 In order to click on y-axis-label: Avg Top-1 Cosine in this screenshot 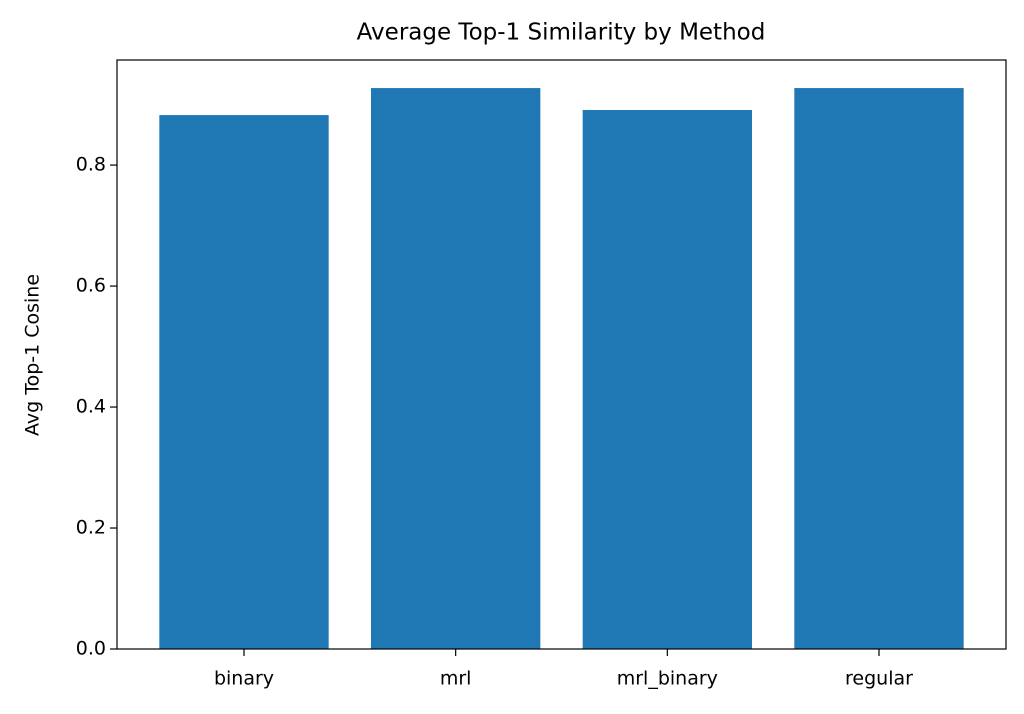, I will do `click(33, 355)`.